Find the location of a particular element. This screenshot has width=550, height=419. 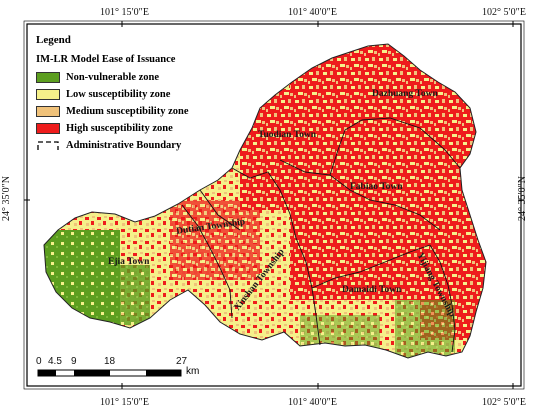

coord-bottom-3: 102° 5′0″E is located at coordinates (504, 402).